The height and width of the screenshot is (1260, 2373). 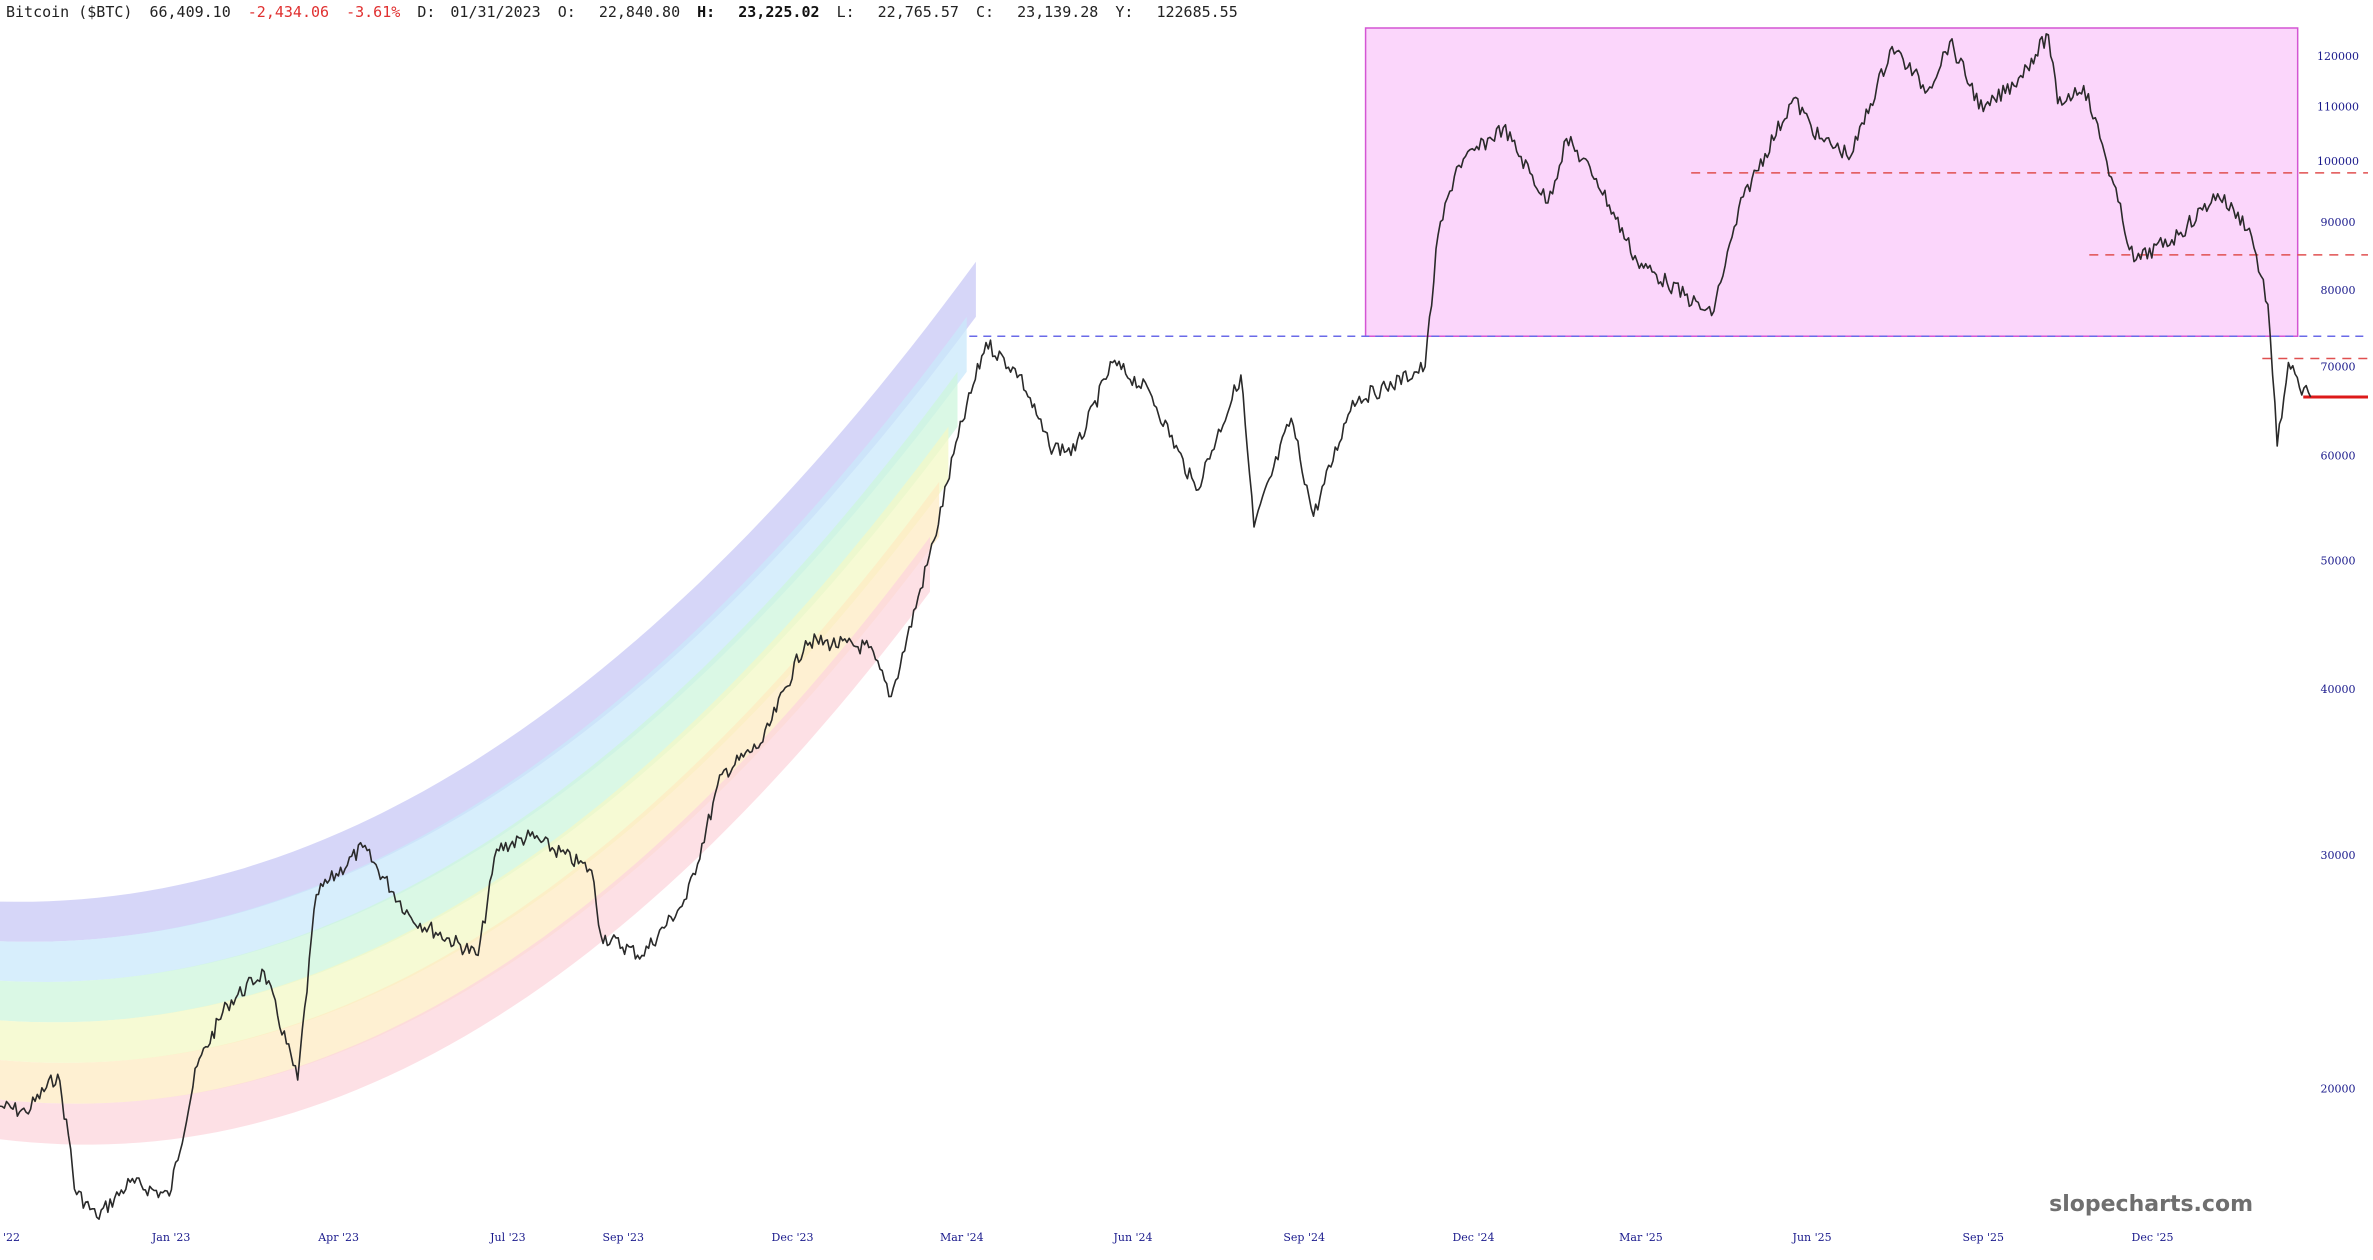 I want to click on x-tick-label: Dec '24, so click(x=1473, y=1237).